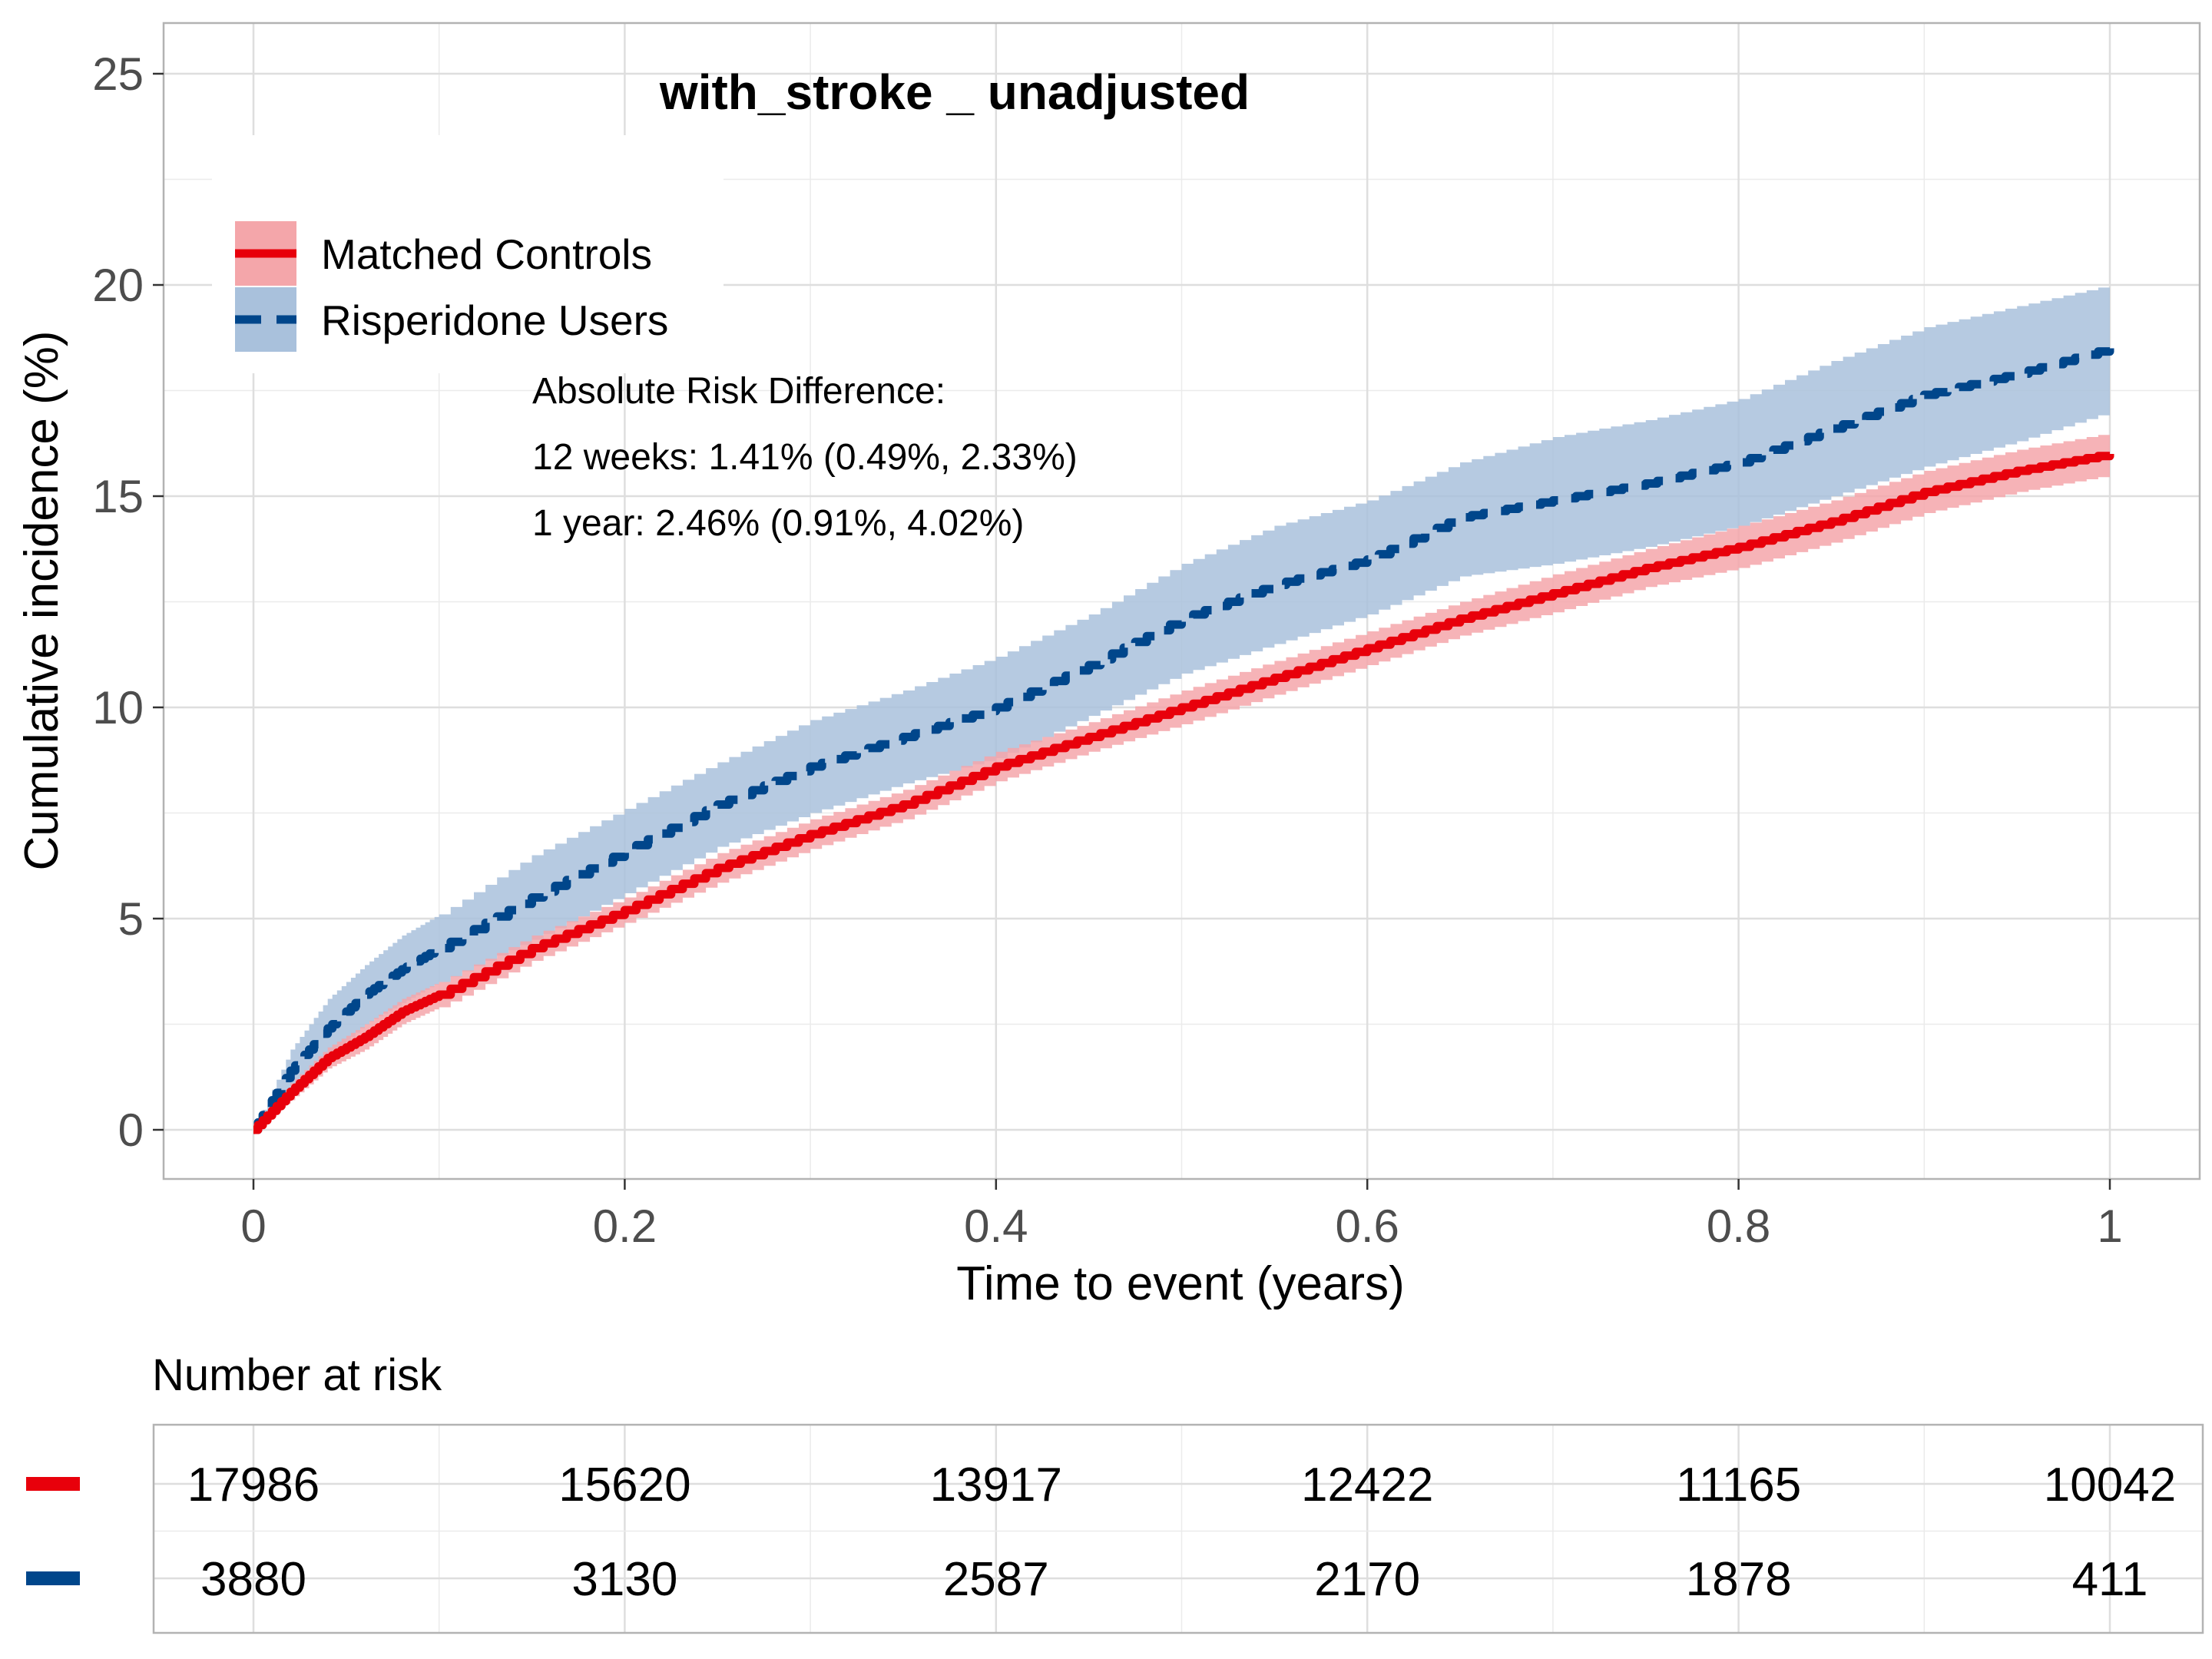 The image size is (2212, 1659). I want to click on risk-table-keys, so click(53, 1531).